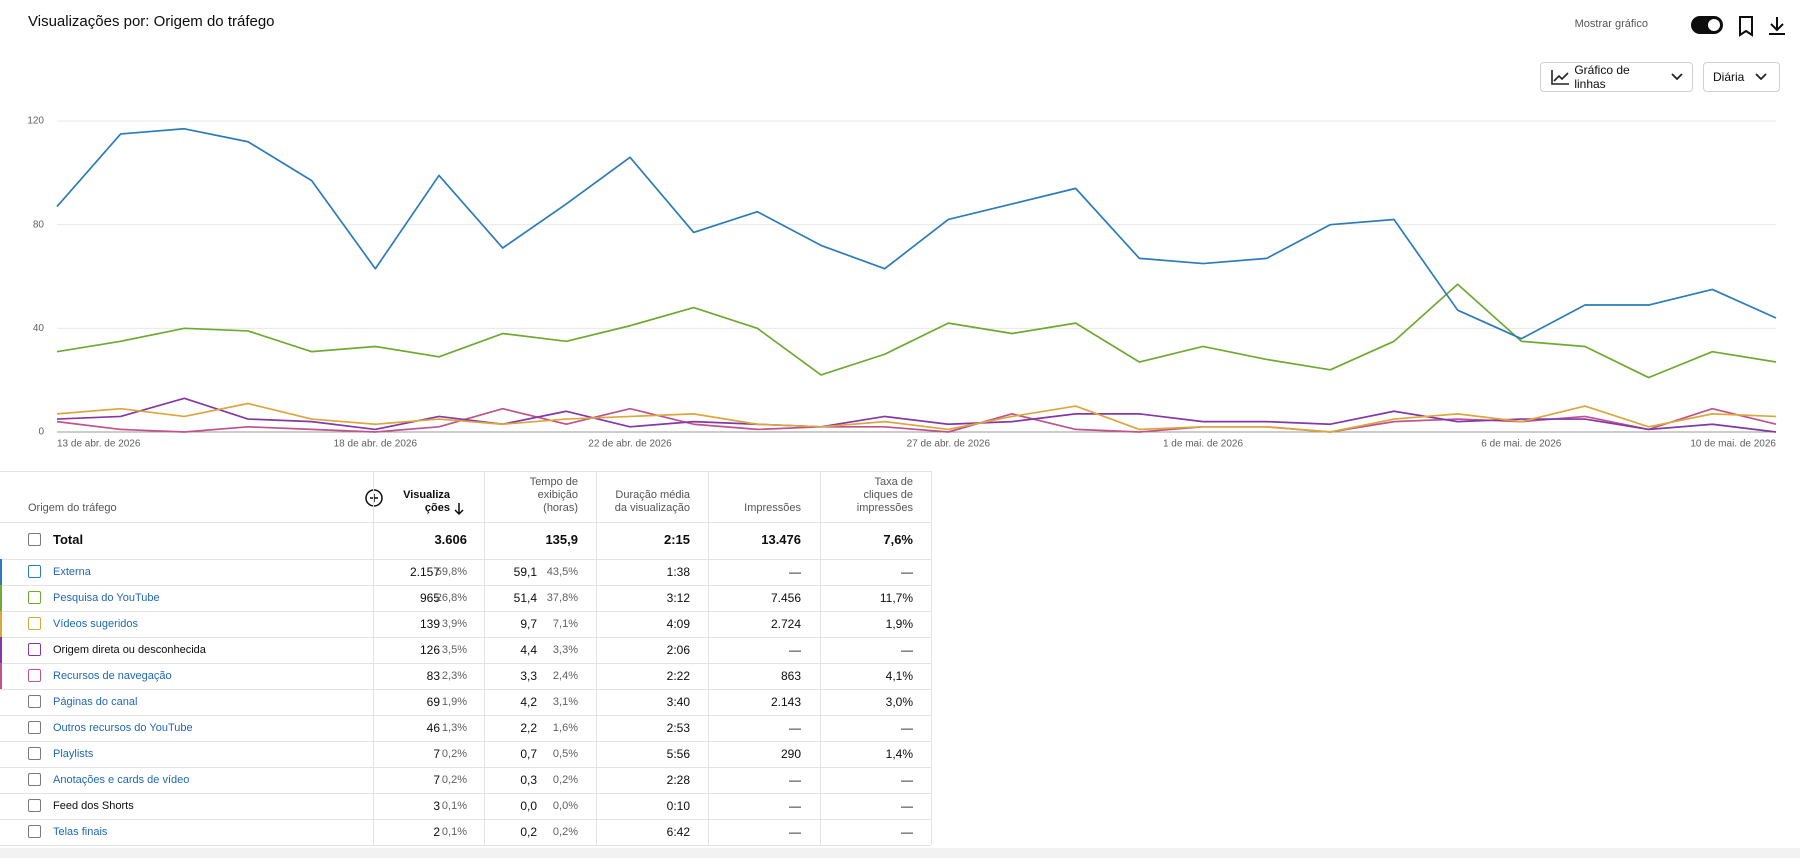 The width and height of the screenshot is (1800, 858). What do you see at coordinates (41, 432) in the screenshot?
I see `y-tick-label: 0` at bounding box center [41, 432].